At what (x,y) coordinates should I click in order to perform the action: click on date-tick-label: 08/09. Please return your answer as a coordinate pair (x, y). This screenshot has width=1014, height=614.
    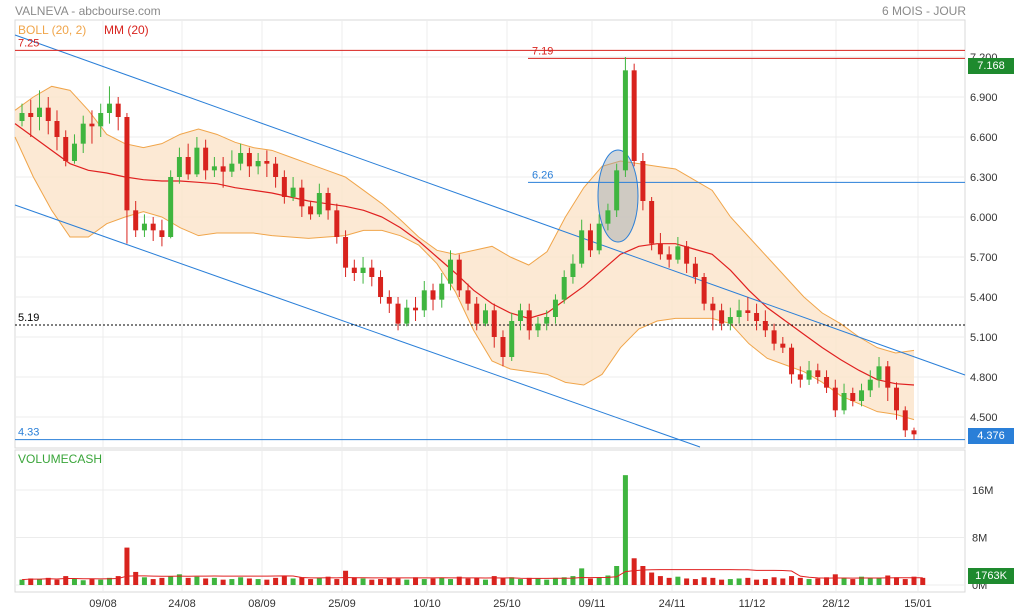
    Looking at the image, I should click on (262, 604).